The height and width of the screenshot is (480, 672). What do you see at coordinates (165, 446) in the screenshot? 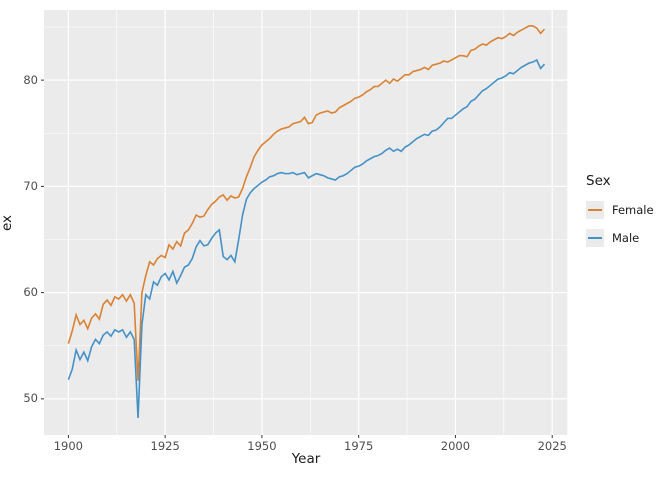
I see `x-tick-label: 1925` at bounding box center [165, 446].